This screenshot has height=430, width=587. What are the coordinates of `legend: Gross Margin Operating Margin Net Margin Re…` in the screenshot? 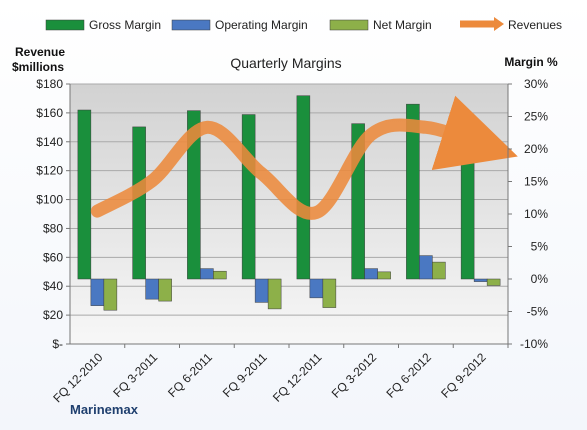 It's located at (303, 24).